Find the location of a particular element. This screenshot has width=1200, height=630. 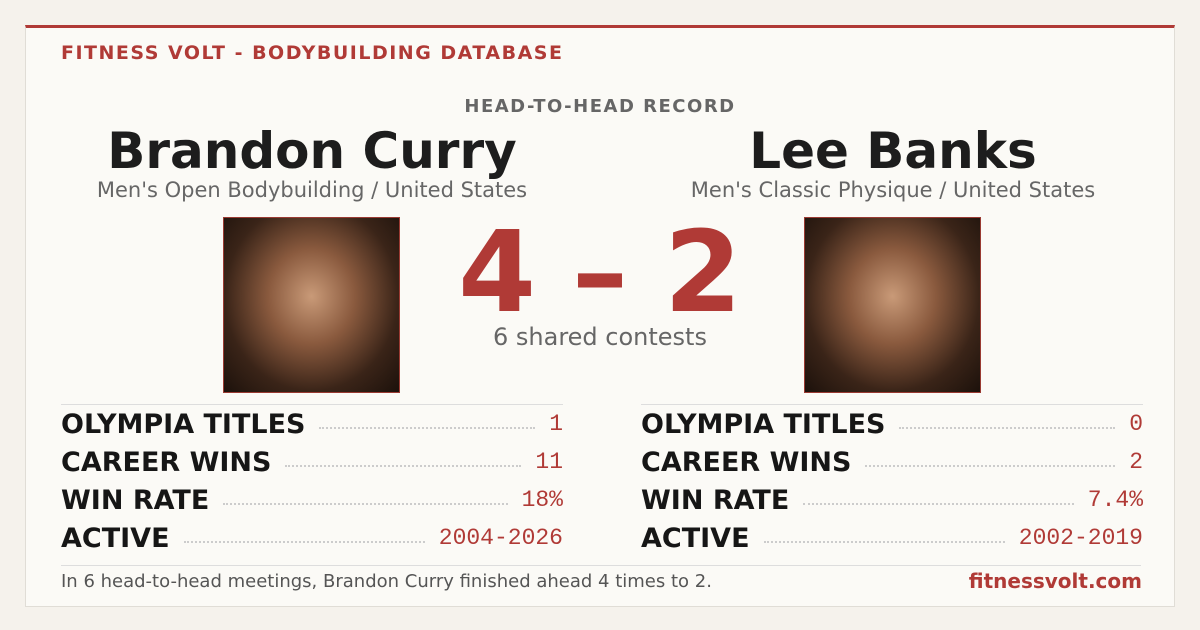

caption: 6 shared contests is located at coordinates (600, 337).